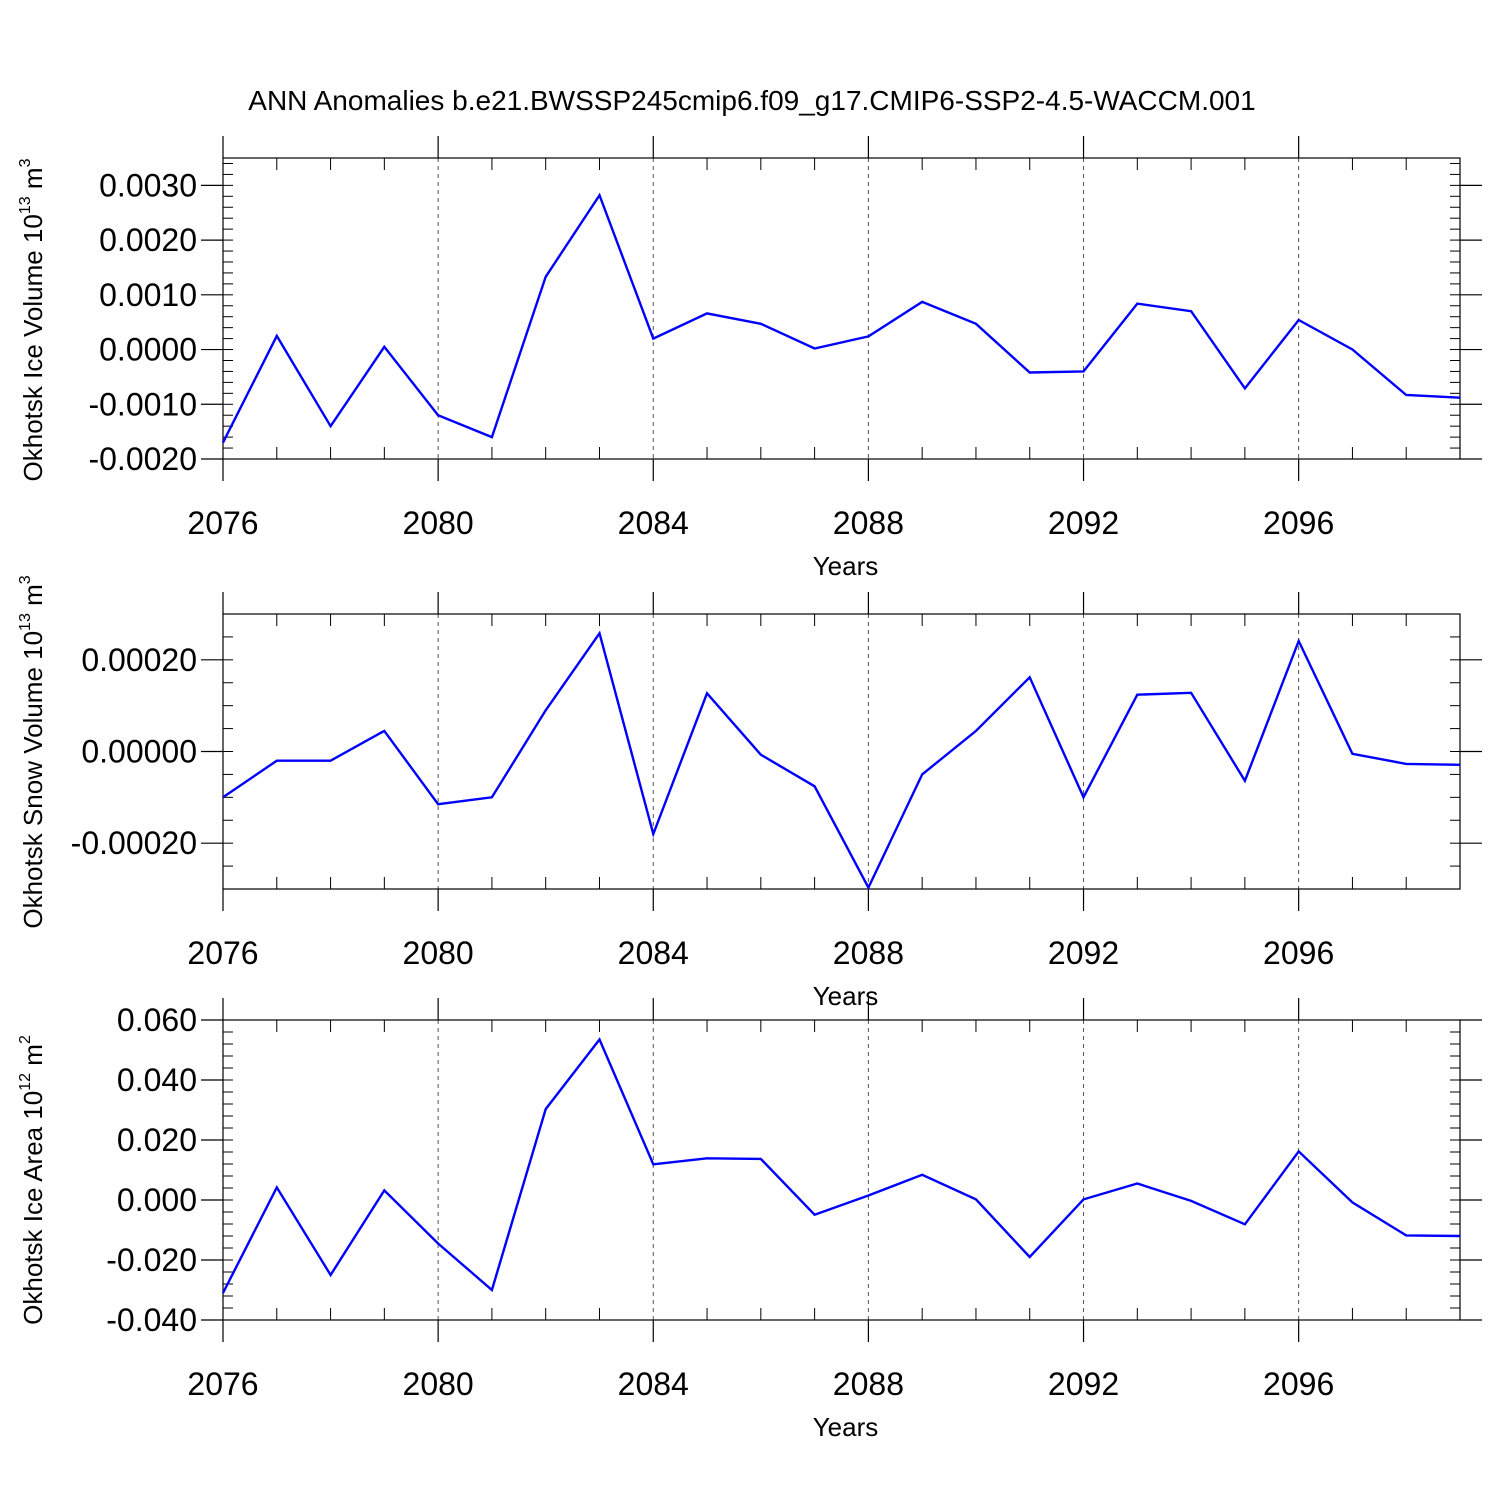 This screenshot has height=1500, width=1500. What do you see at coordinates (157, 1080) in the screenshot?
I see `y-tick-label: 0.040` at bounding box center [157, 1080].